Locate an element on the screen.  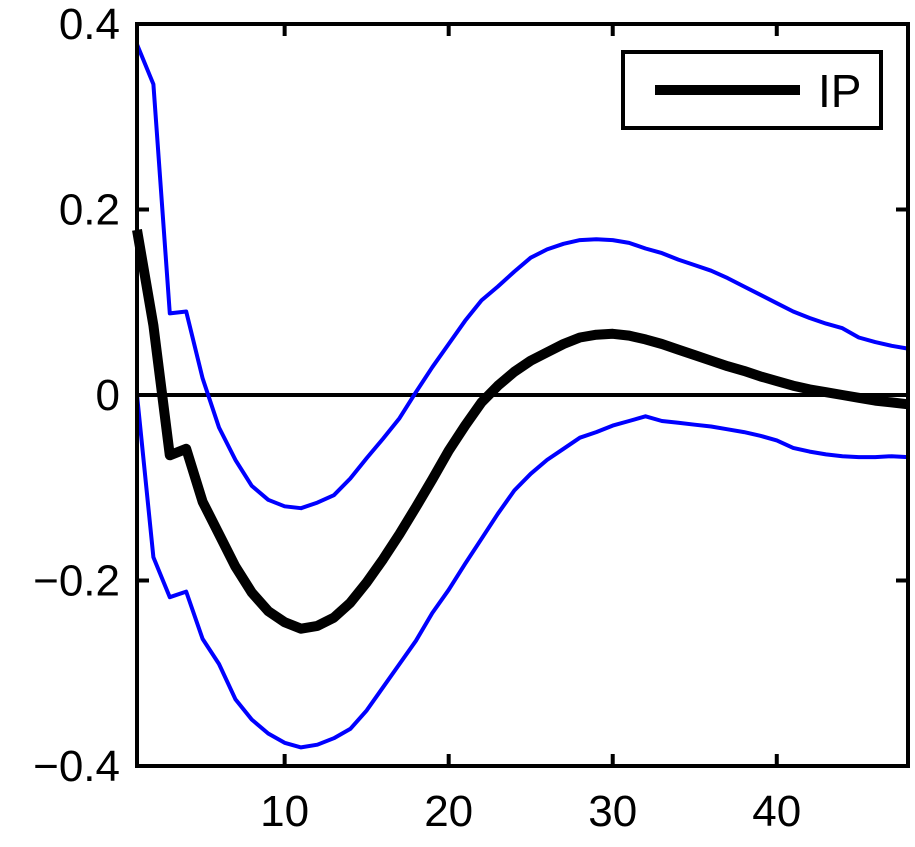
x-tick-label: 10 is located at coordinates (284, 811).